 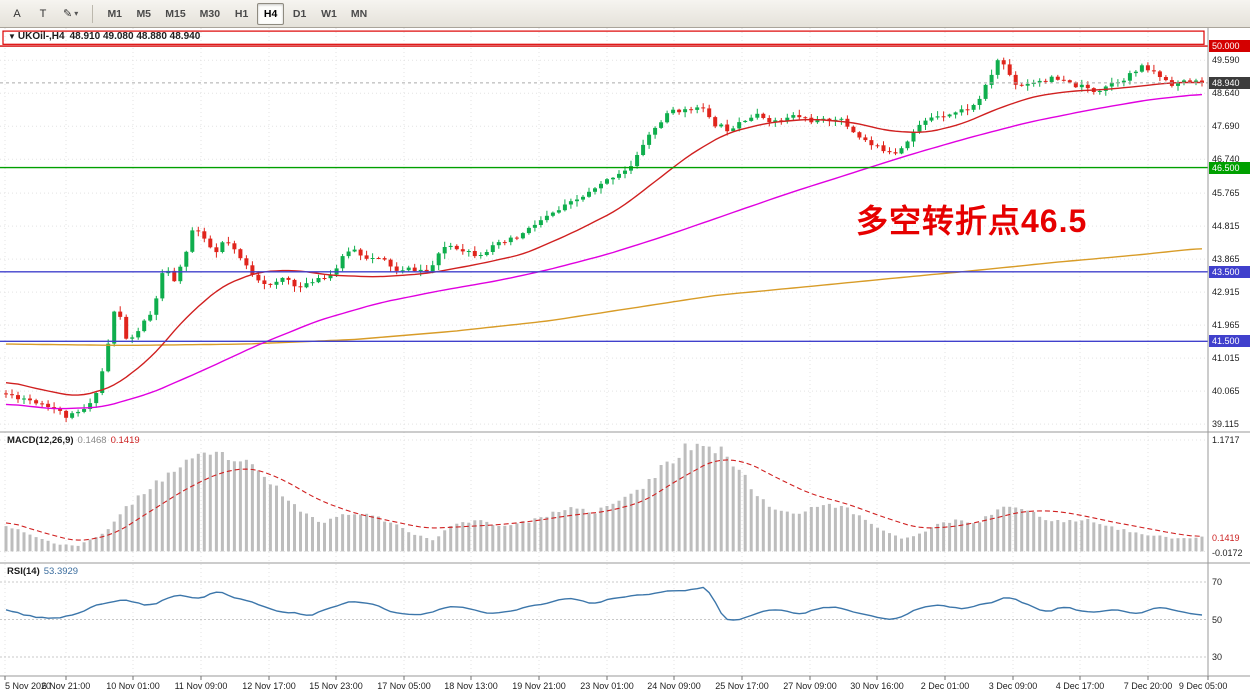 What do you see at coordinates (945, 686) in the screenshot?
I see `time-axis-label: 2 Dec 01:00` at bounding box center [945, 686].